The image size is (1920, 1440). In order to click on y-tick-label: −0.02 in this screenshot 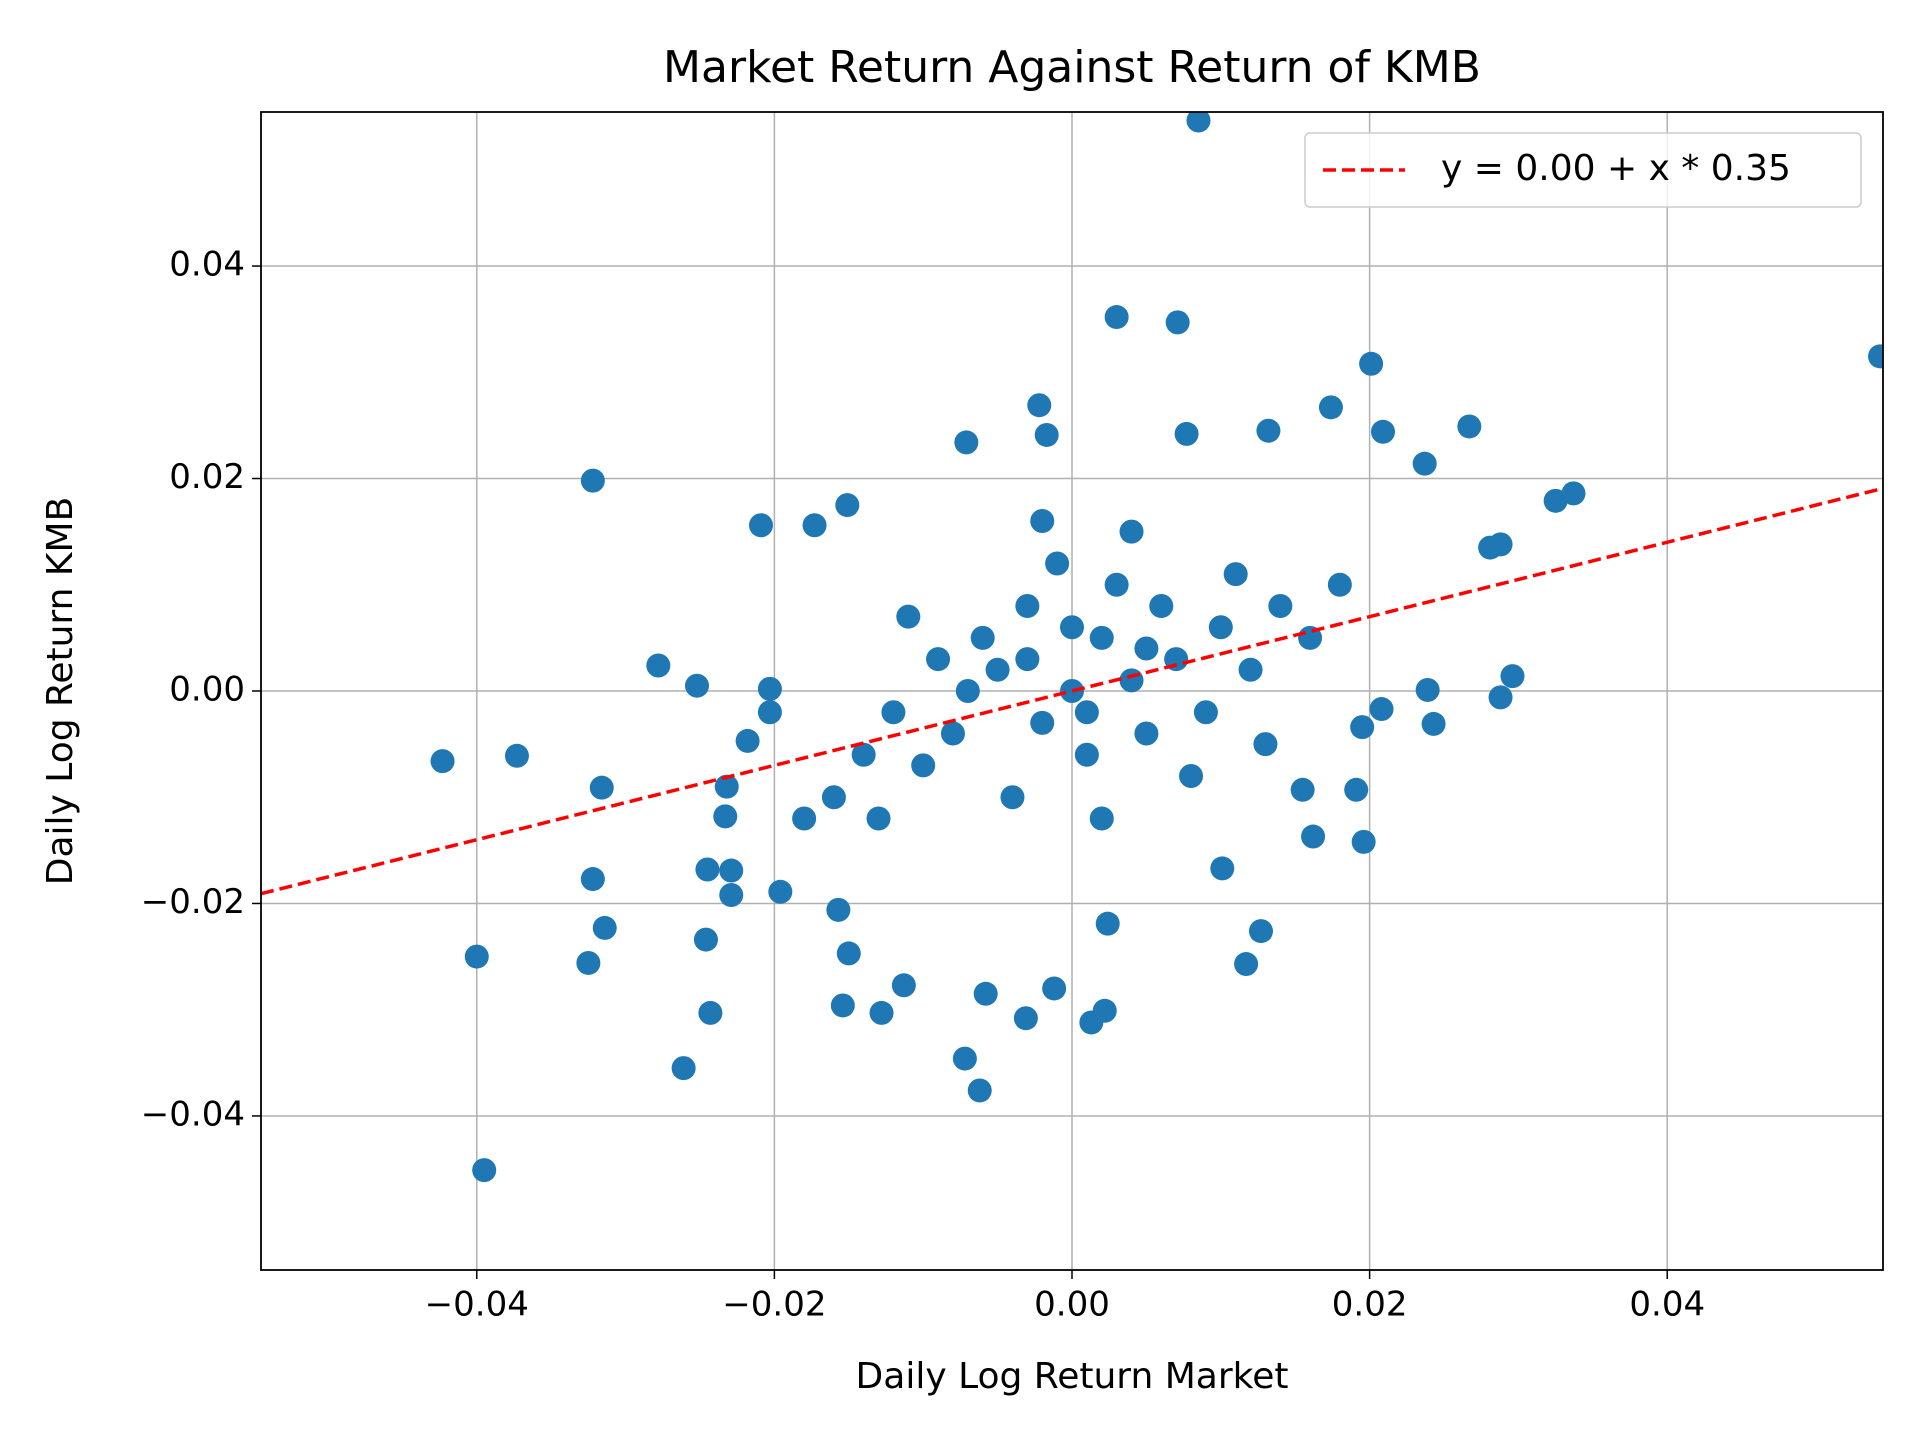, I will do `click(193, 902)`.